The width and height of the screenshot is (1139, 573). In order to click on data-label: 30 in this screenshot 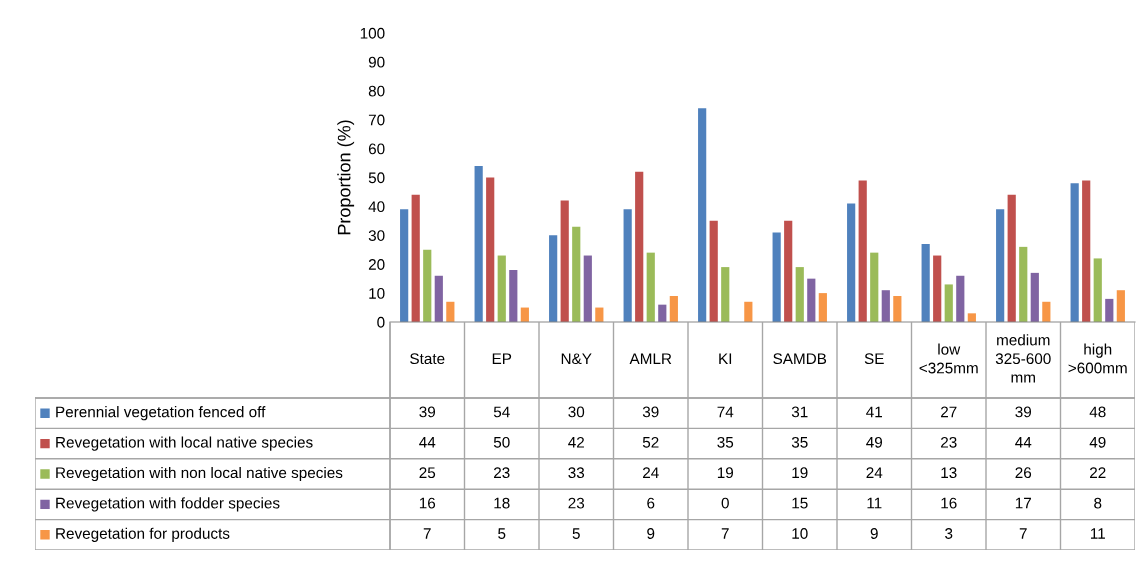, I will do `click(576, 412)`.